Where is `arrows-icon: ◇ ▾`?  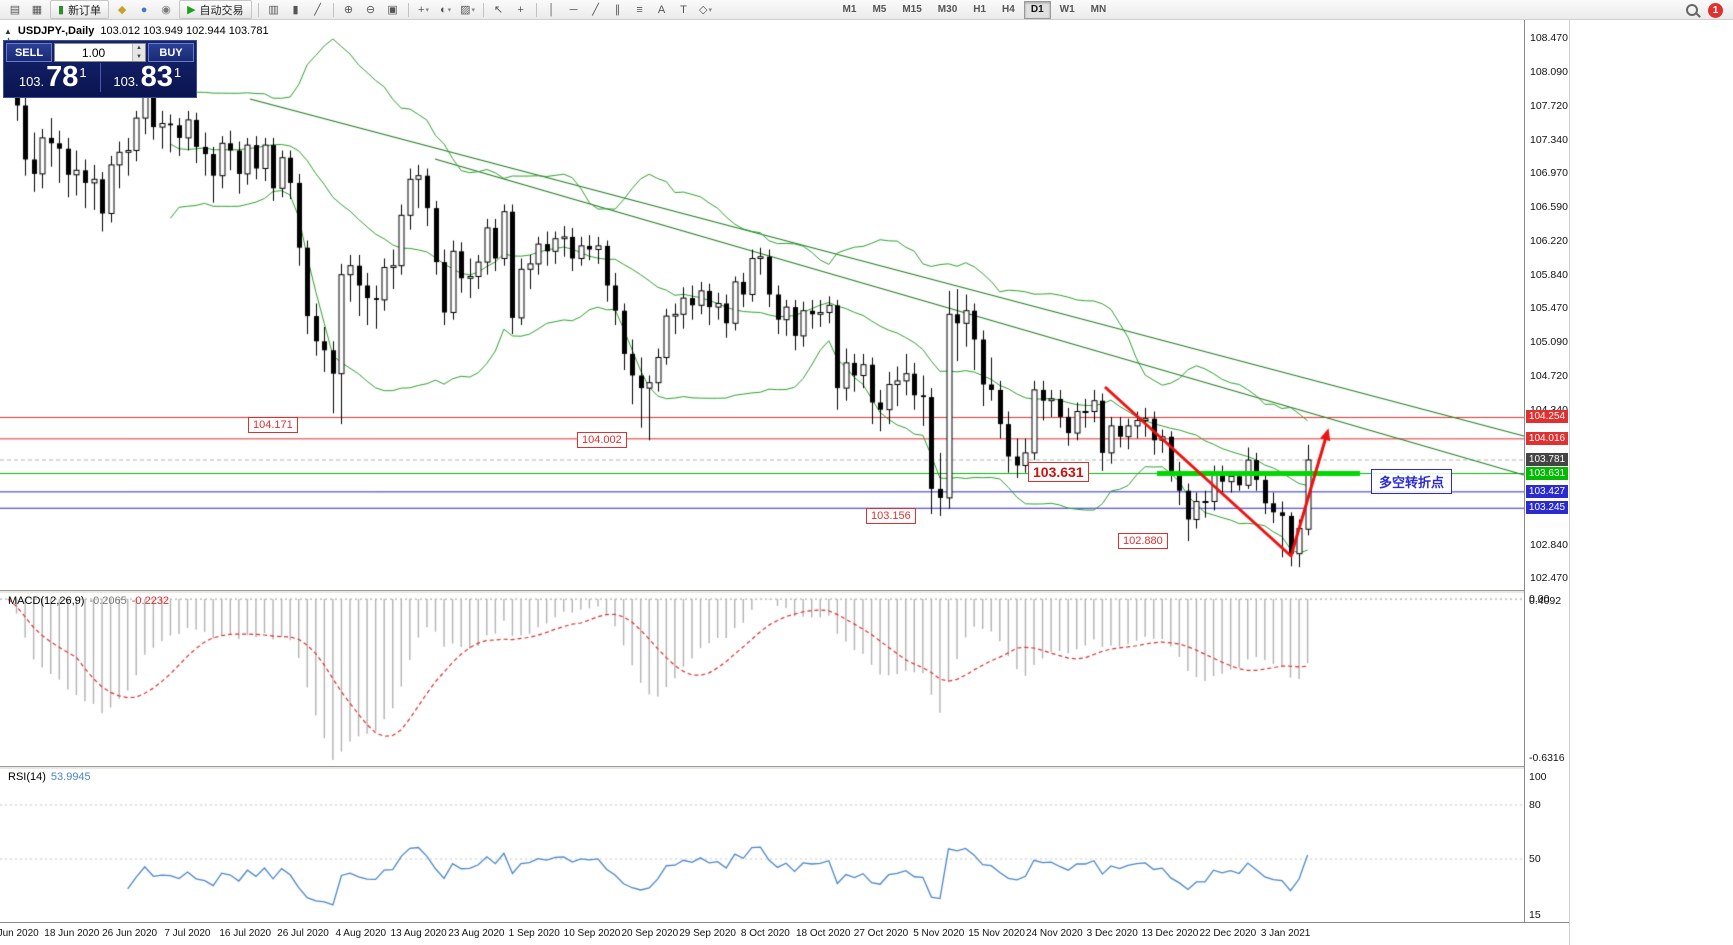 arrows-icon: ◇ ▾ is located at coordinates (706, 10).